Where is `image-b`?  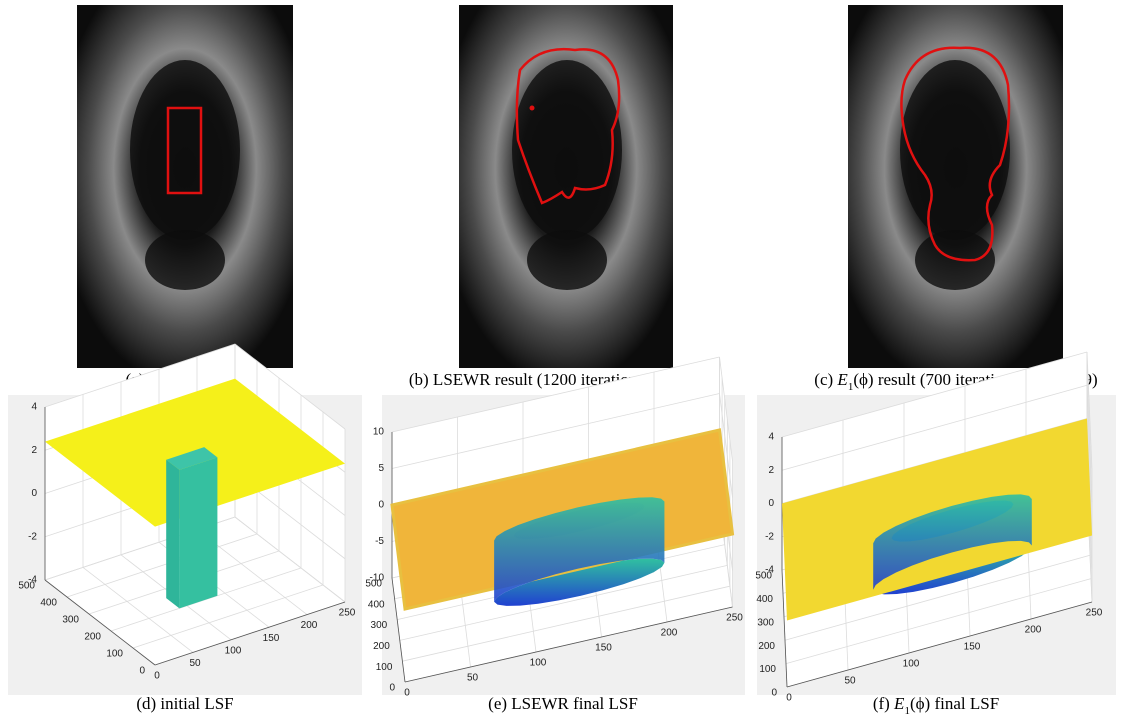
image-b is located at coordinates (566, 186).